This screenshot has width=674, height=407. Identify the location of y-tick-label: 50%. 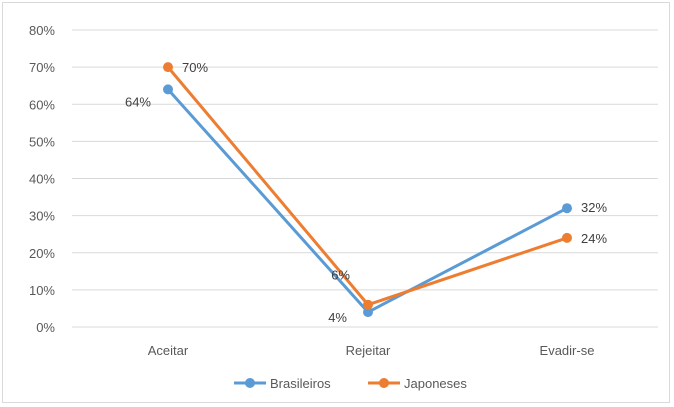
(42, 141).